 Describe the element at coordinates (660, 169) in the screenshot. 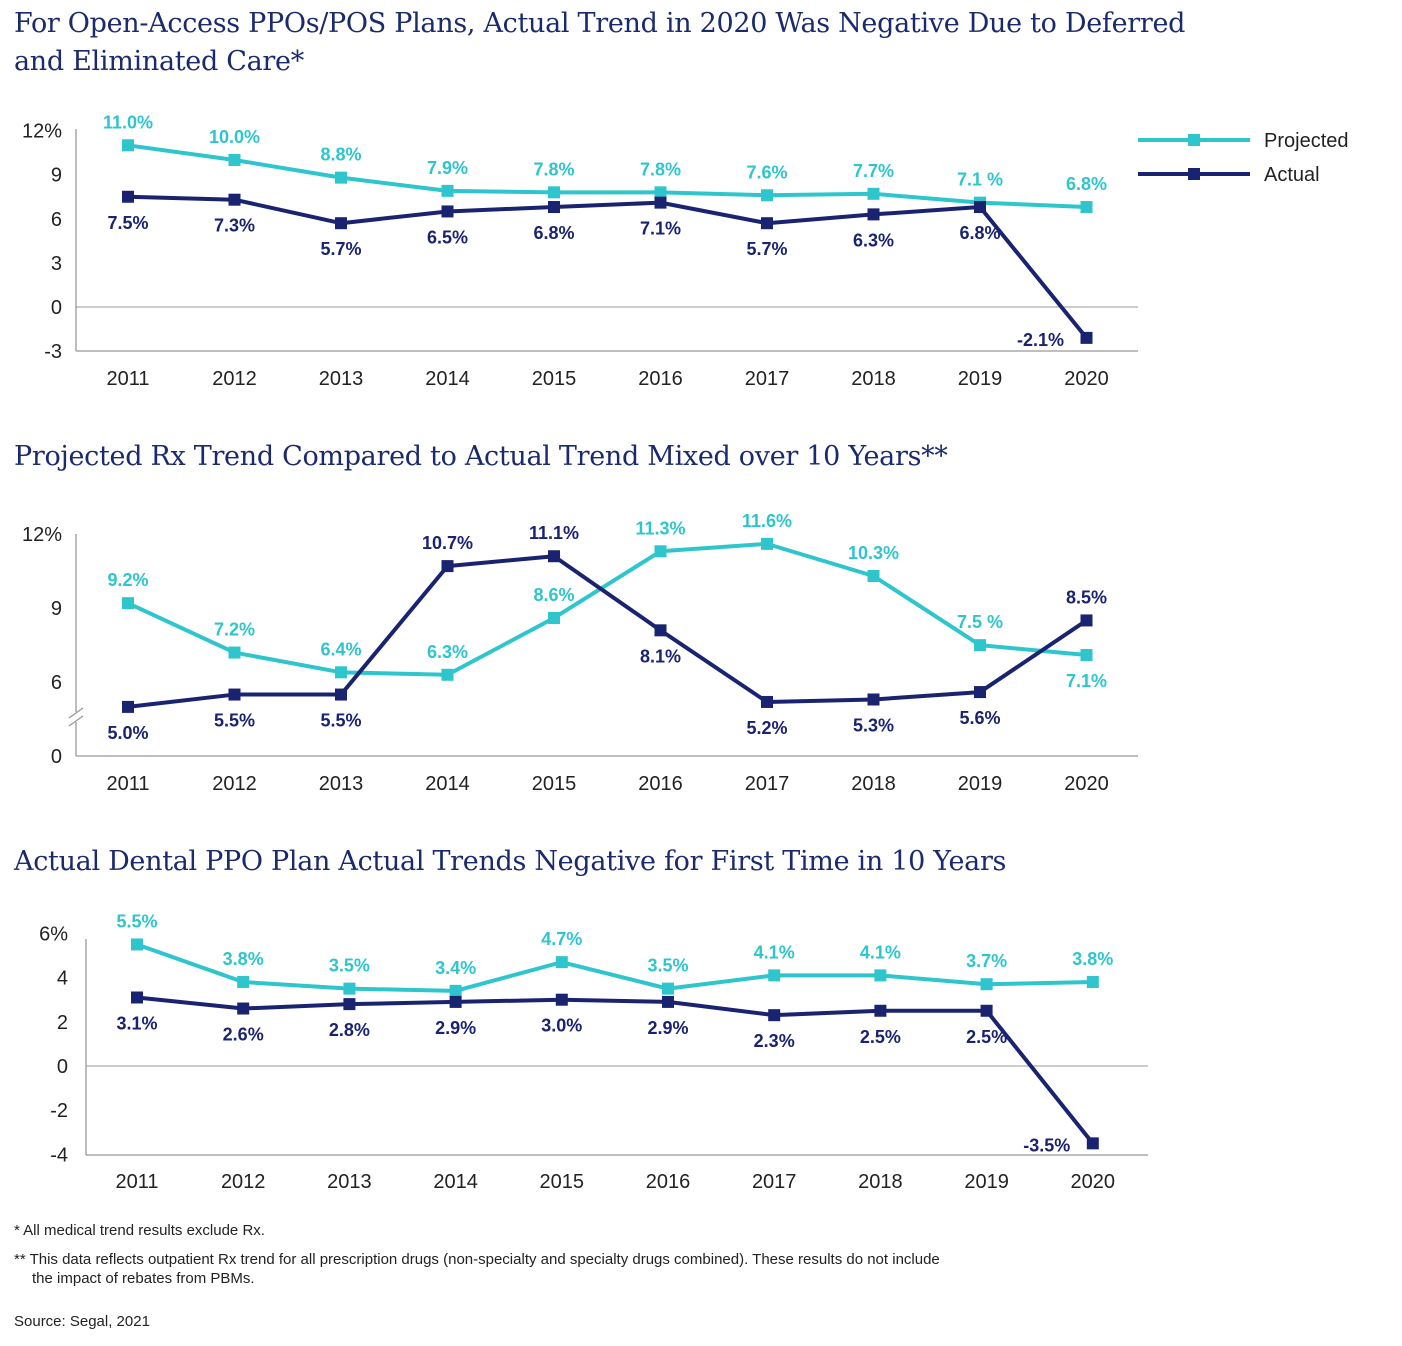

I see `projected-data-label: 7.8%` at that location.